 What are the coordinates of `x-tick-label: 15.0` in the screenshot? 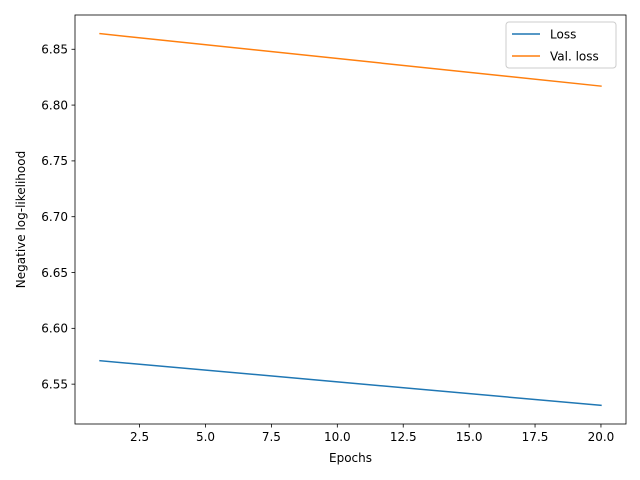 It's located at (469, 437).